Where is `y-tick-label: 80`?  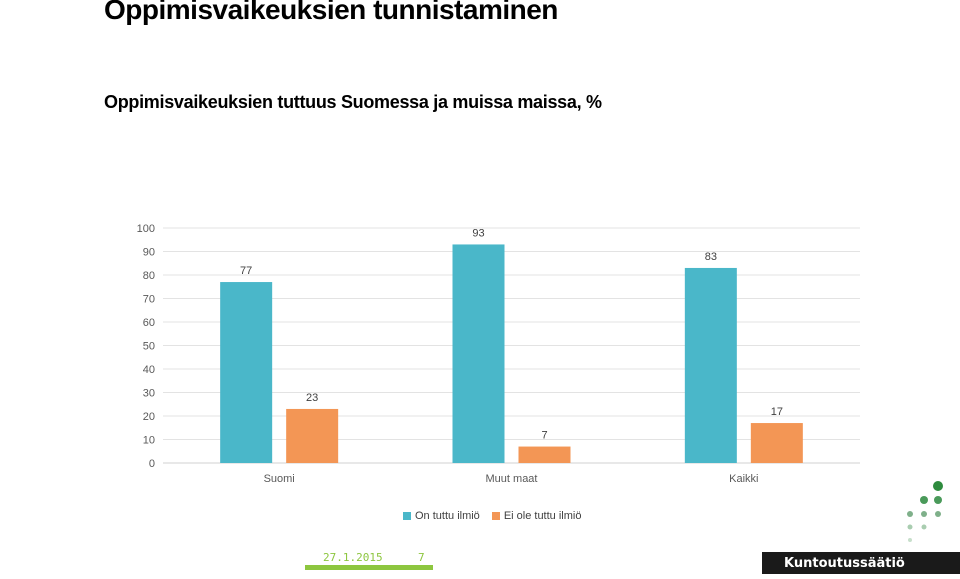 y-tick-label: 80 is located at coordinates (149, 276).